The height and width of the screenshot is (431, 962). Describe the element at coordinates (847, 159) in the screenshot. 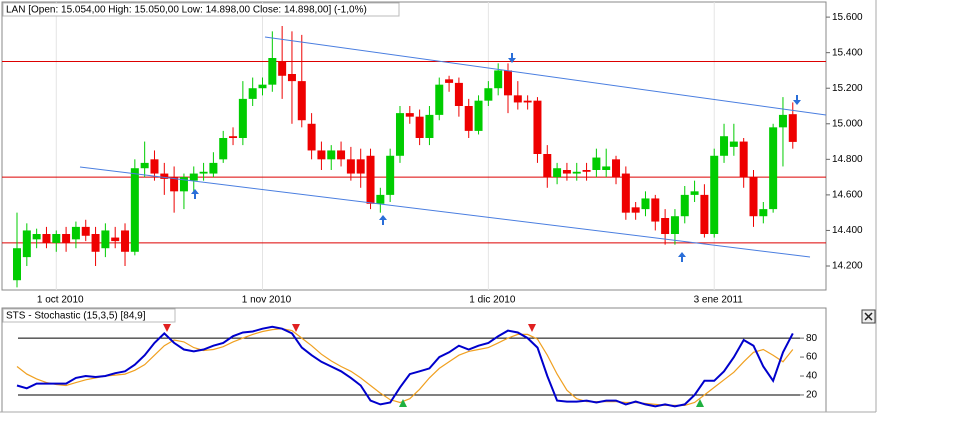

I see `y-tick-label: 14.800` at that location.